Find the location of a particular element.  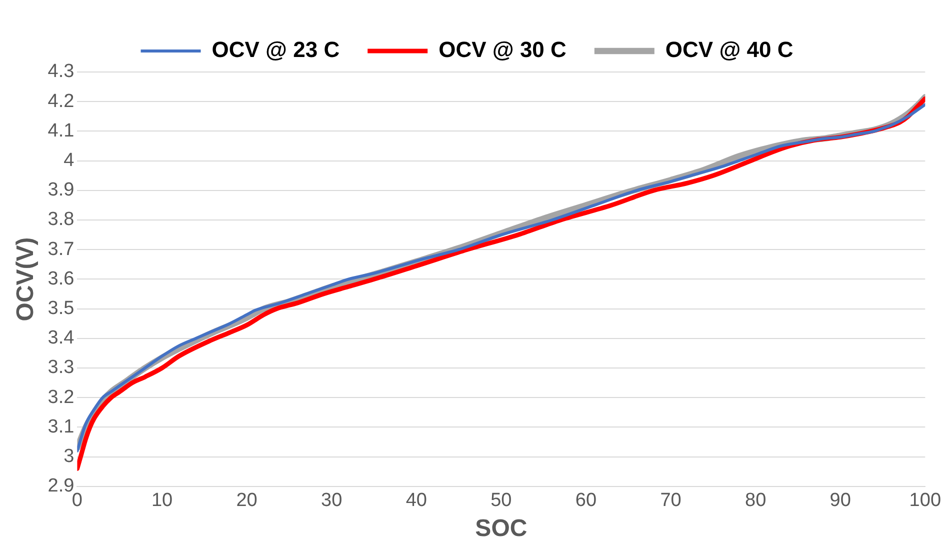

x-tick-label: 60 is located at coordinates (586, 501).